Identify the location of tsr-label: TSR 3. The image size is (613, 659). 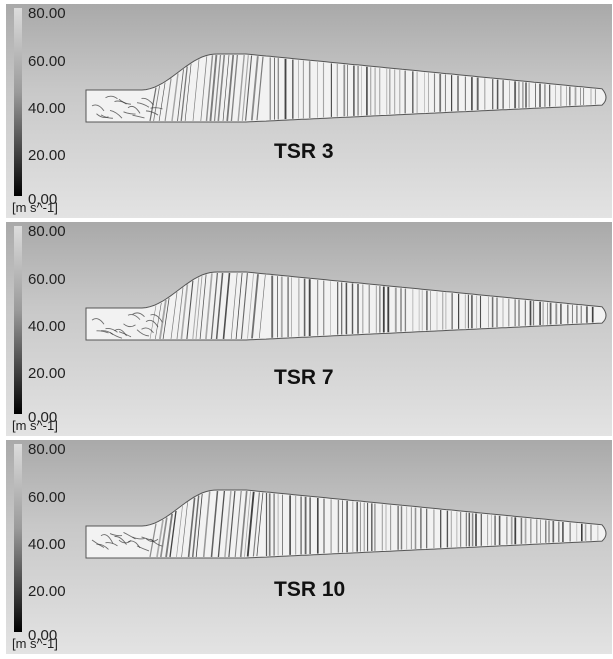
(304, 151).